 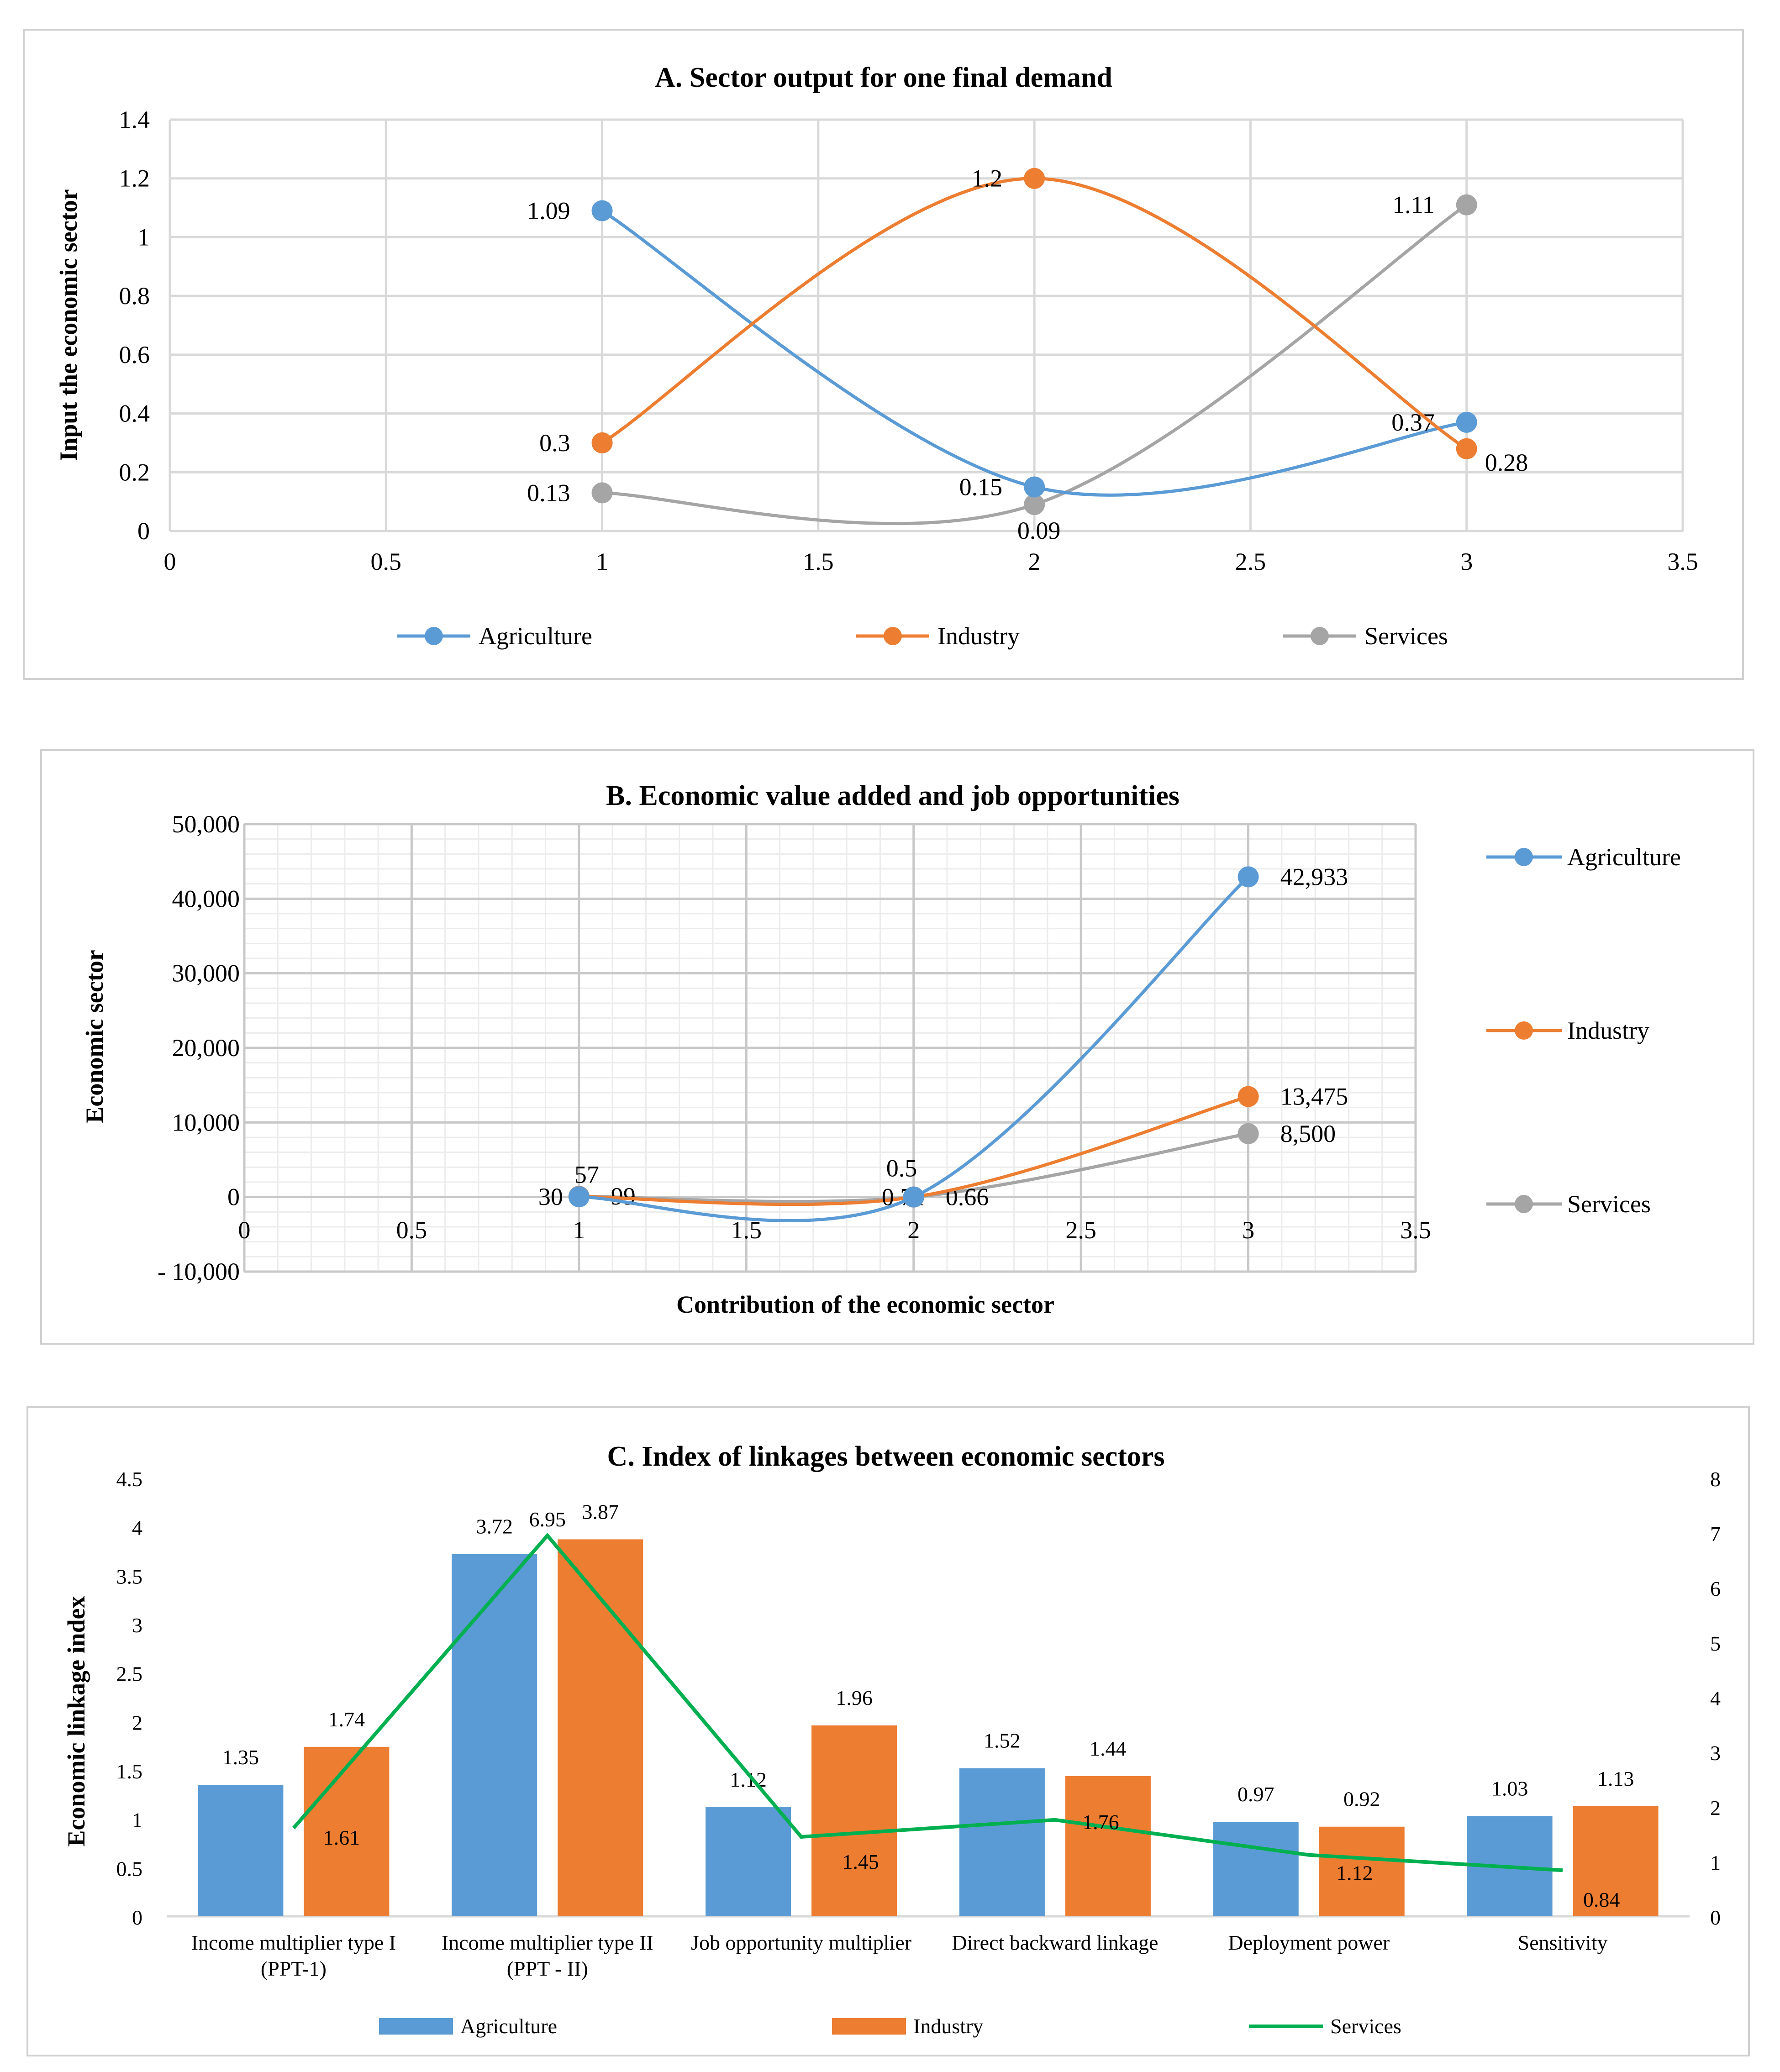 What do you see at coordinates (346, 1719) in the screenshot?
I see `bar-data-label: 1.74` at bounding box center [346, 1719].